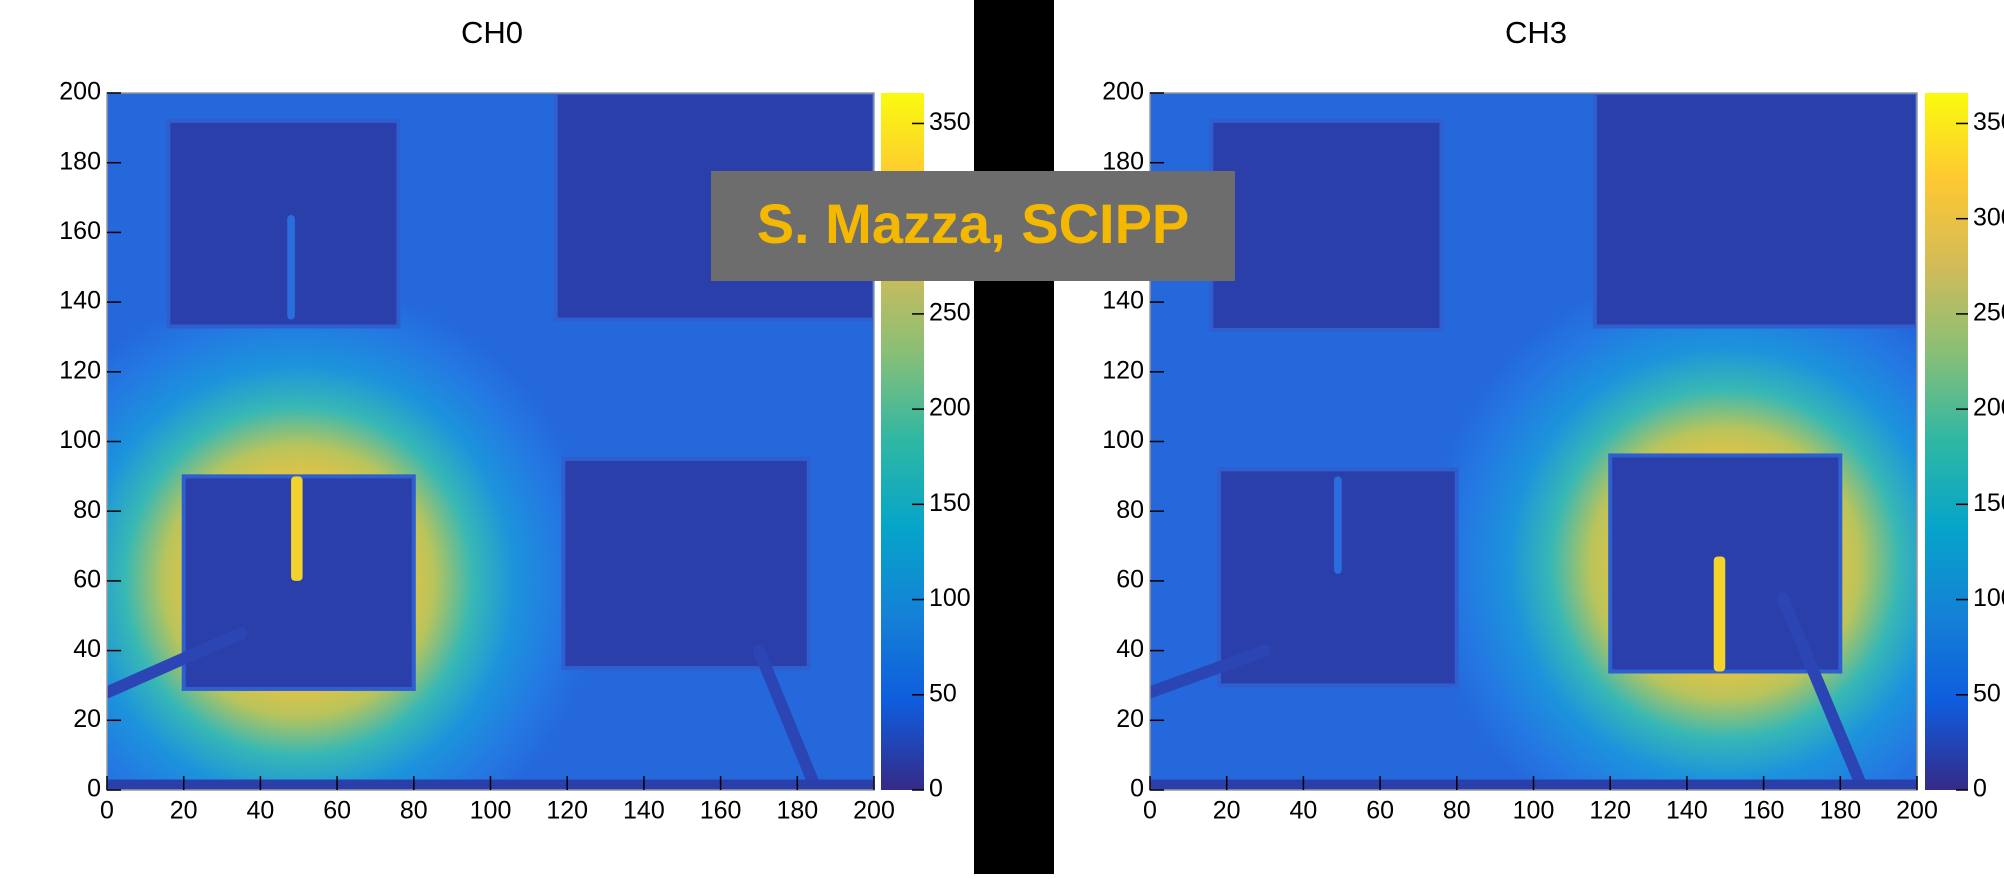  What do you see at coordinates (80, 231) in the screenshot?
I see `y-tick-label: 160` at bounding box center [80, 231].